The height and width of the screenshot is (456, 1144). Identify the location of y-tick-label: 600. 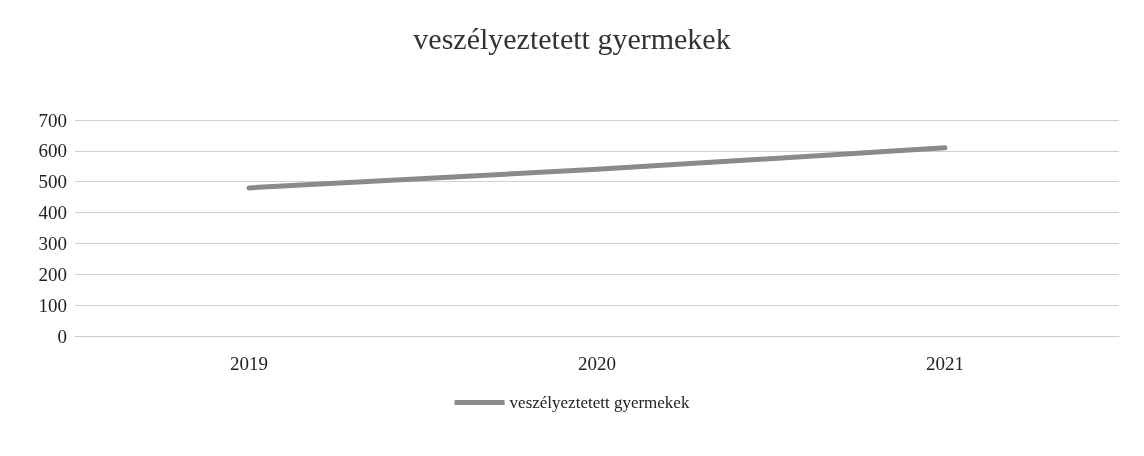
(52, 151).